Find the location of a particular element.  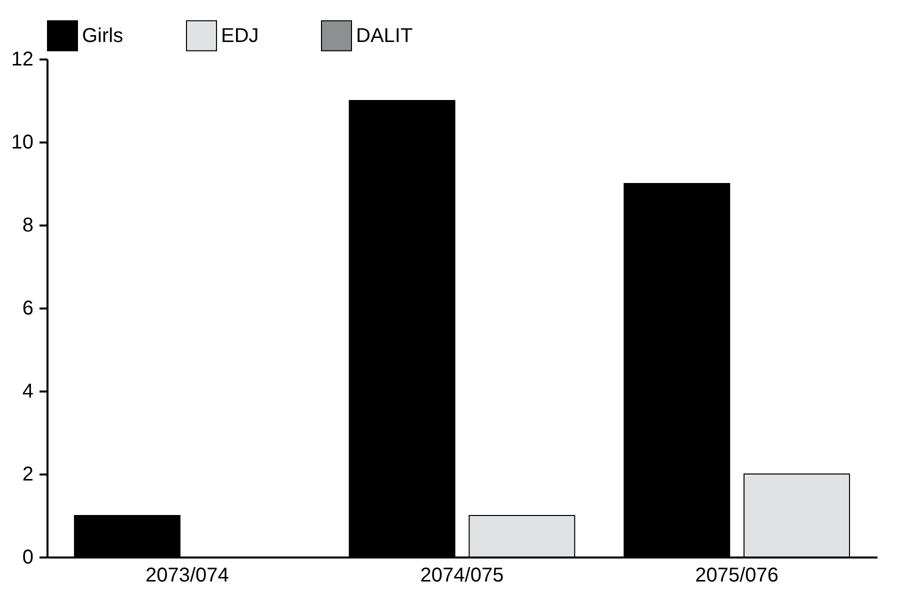

legend-label: Girls is located at coordinates (103, 35).